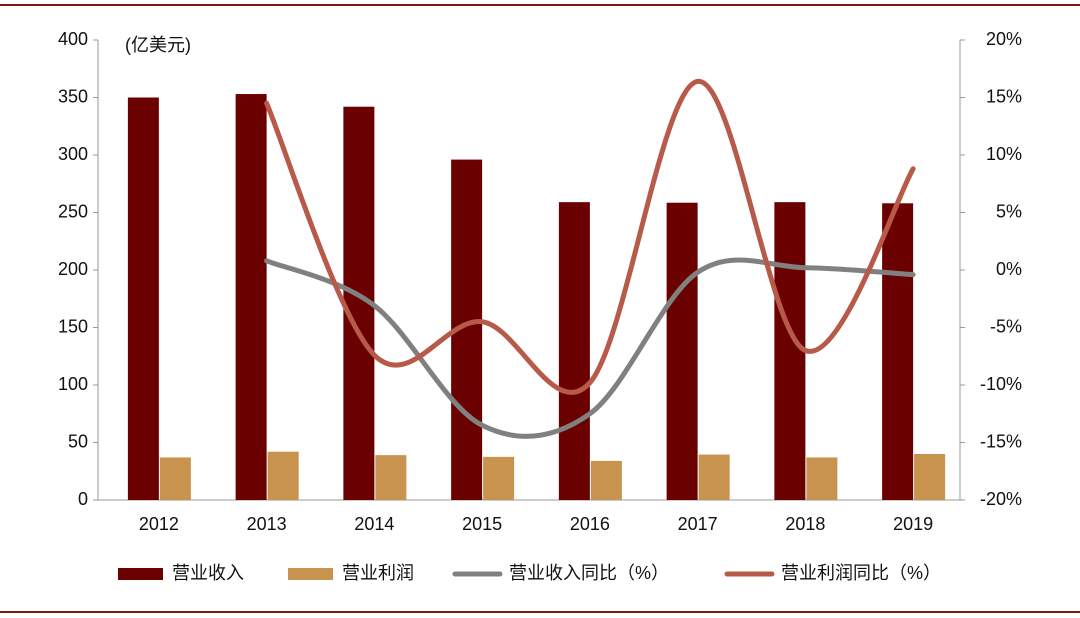 The image size is (1080, 618). What do you see at coordinates (83, 499) in the screenshot?
I see `y-tick-label: 0` at bounding box center [83, 499].